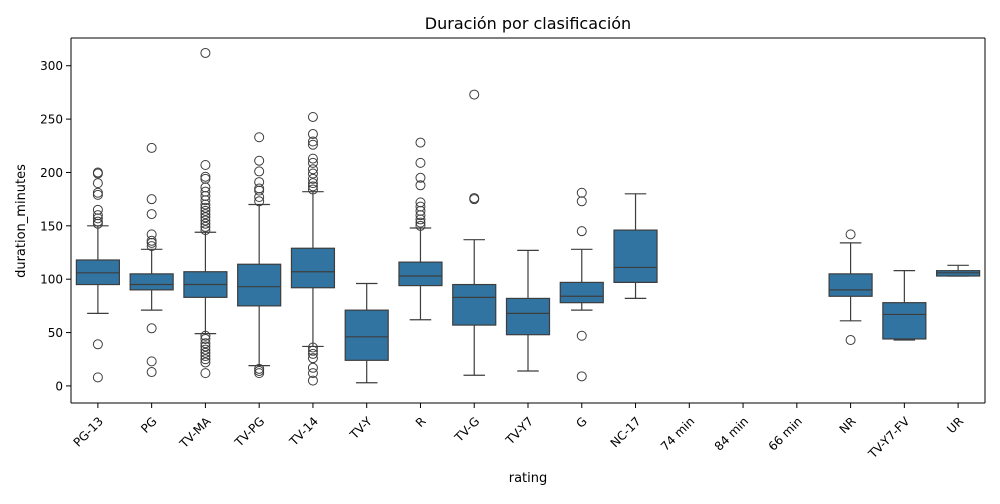 Image resolution: width=1000 pixels, height=504 pixels. I want to click on y-axis-label: duration_minutes, so click(21, 221).